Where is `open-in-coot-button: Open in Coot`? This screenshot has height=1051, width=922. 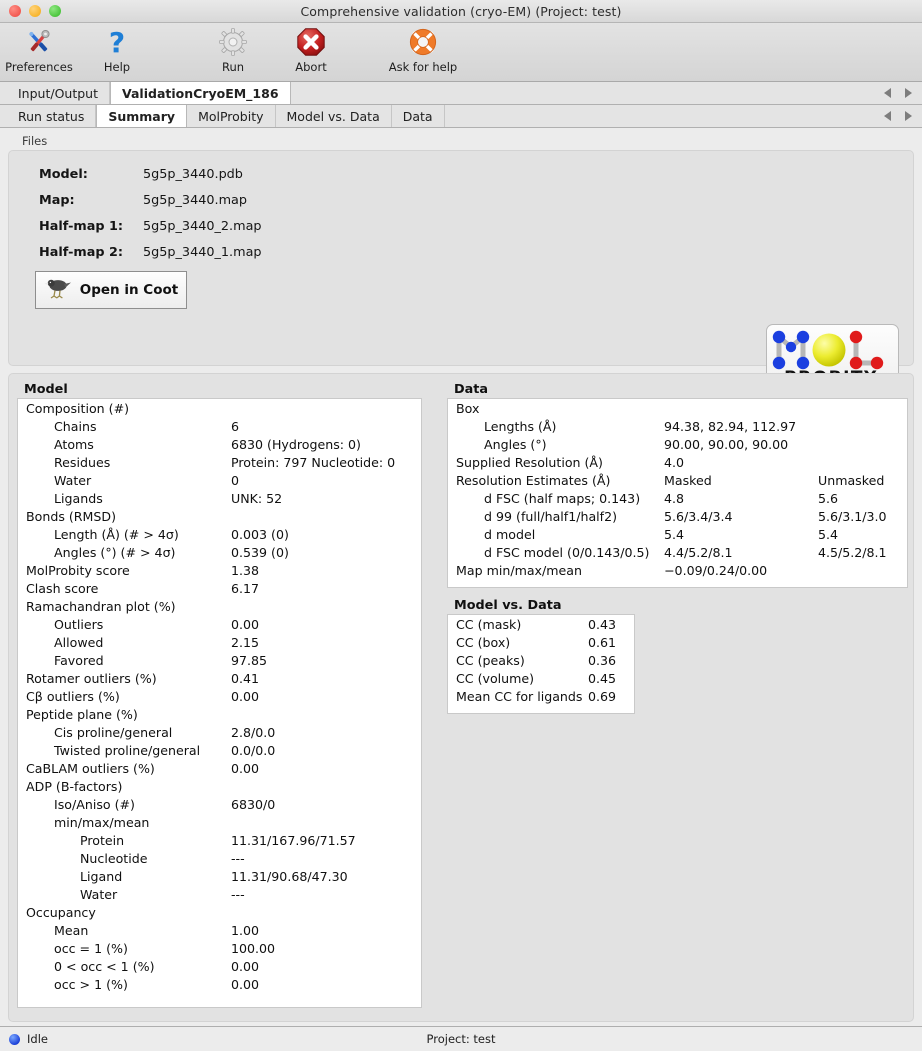 open-in-coot-button: Open in Coot is located at coordinates (111, 290).